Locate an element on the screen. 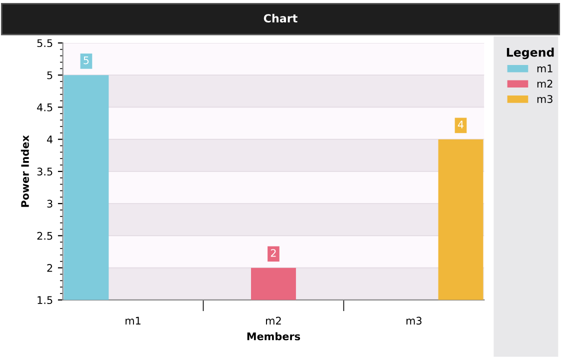  legend-label: m2 is located at coordinates (544, 84).